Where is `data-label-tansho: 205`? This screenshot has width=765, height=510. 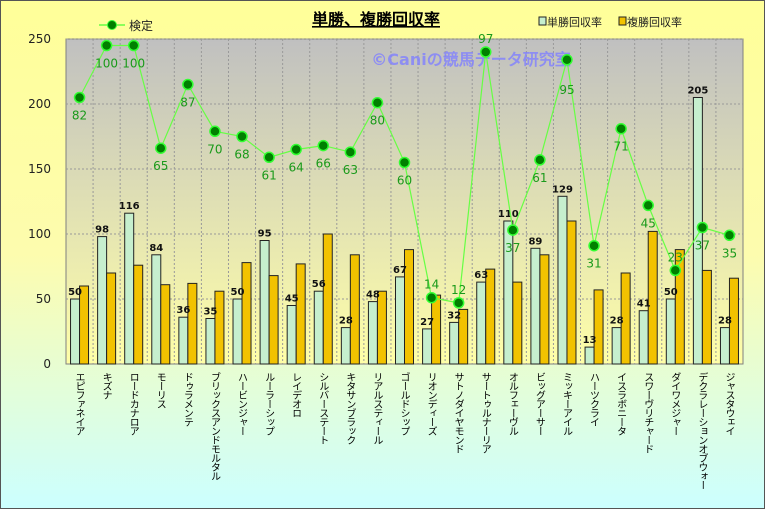 data-label-tansho: 205 is located at coordinates (697, 91).